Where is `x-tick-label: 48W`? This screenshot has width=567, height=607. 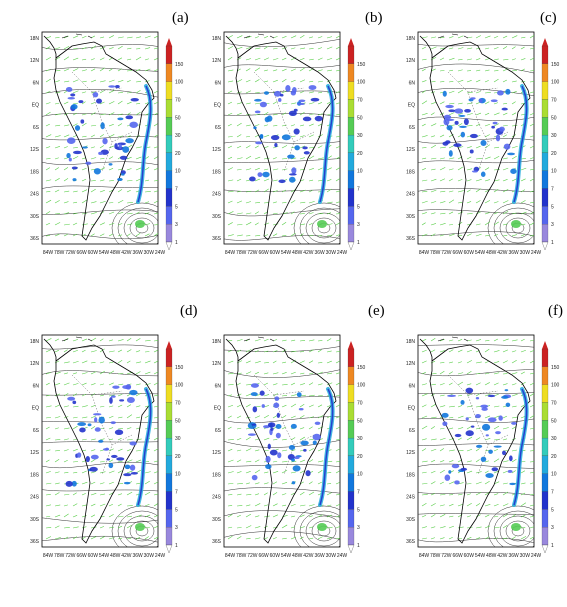 x-tick-label: 48W is located at coordinates (491, 253).